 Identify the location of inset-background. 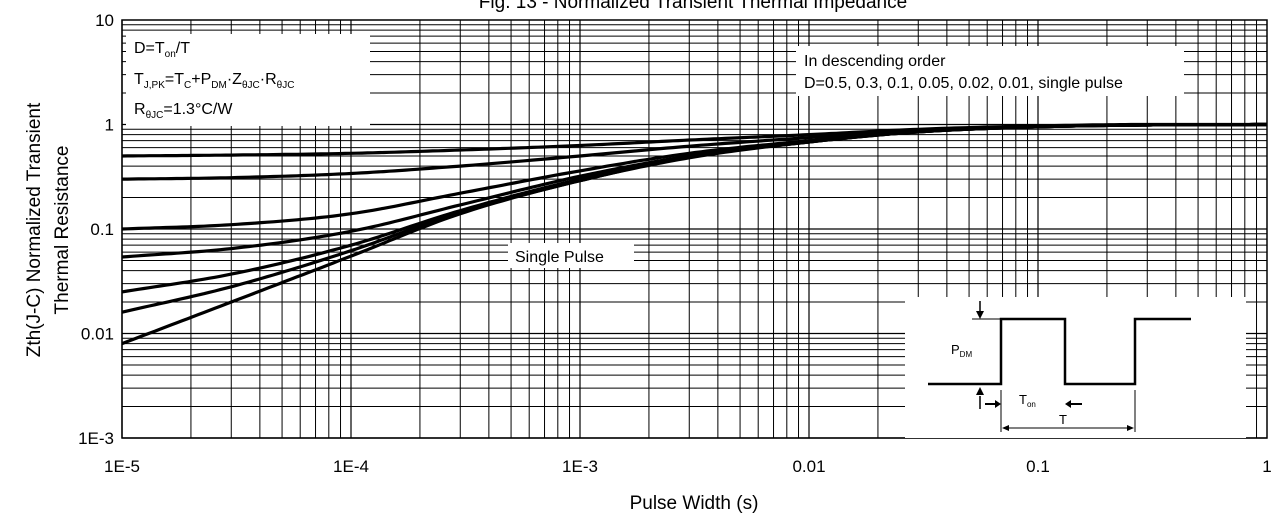
(1075, 367).